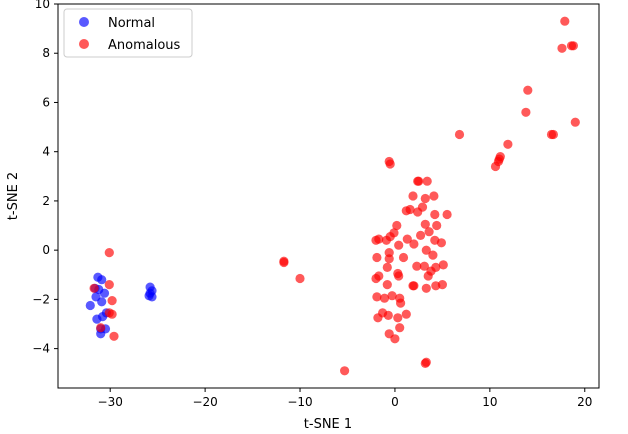  What do you see at coordinates (584, 402) in the screenshot?
I see `x-tick-label: 20` at bounding box center [584, 402].